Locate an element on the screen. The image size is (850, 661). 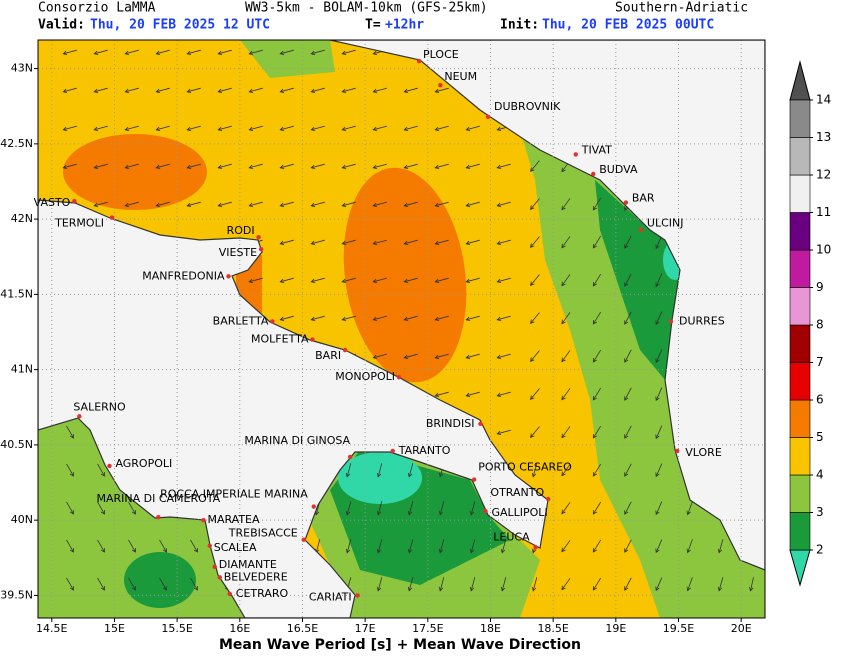
city-label: PORTO CESAREO is located at coordinates (525, 467).